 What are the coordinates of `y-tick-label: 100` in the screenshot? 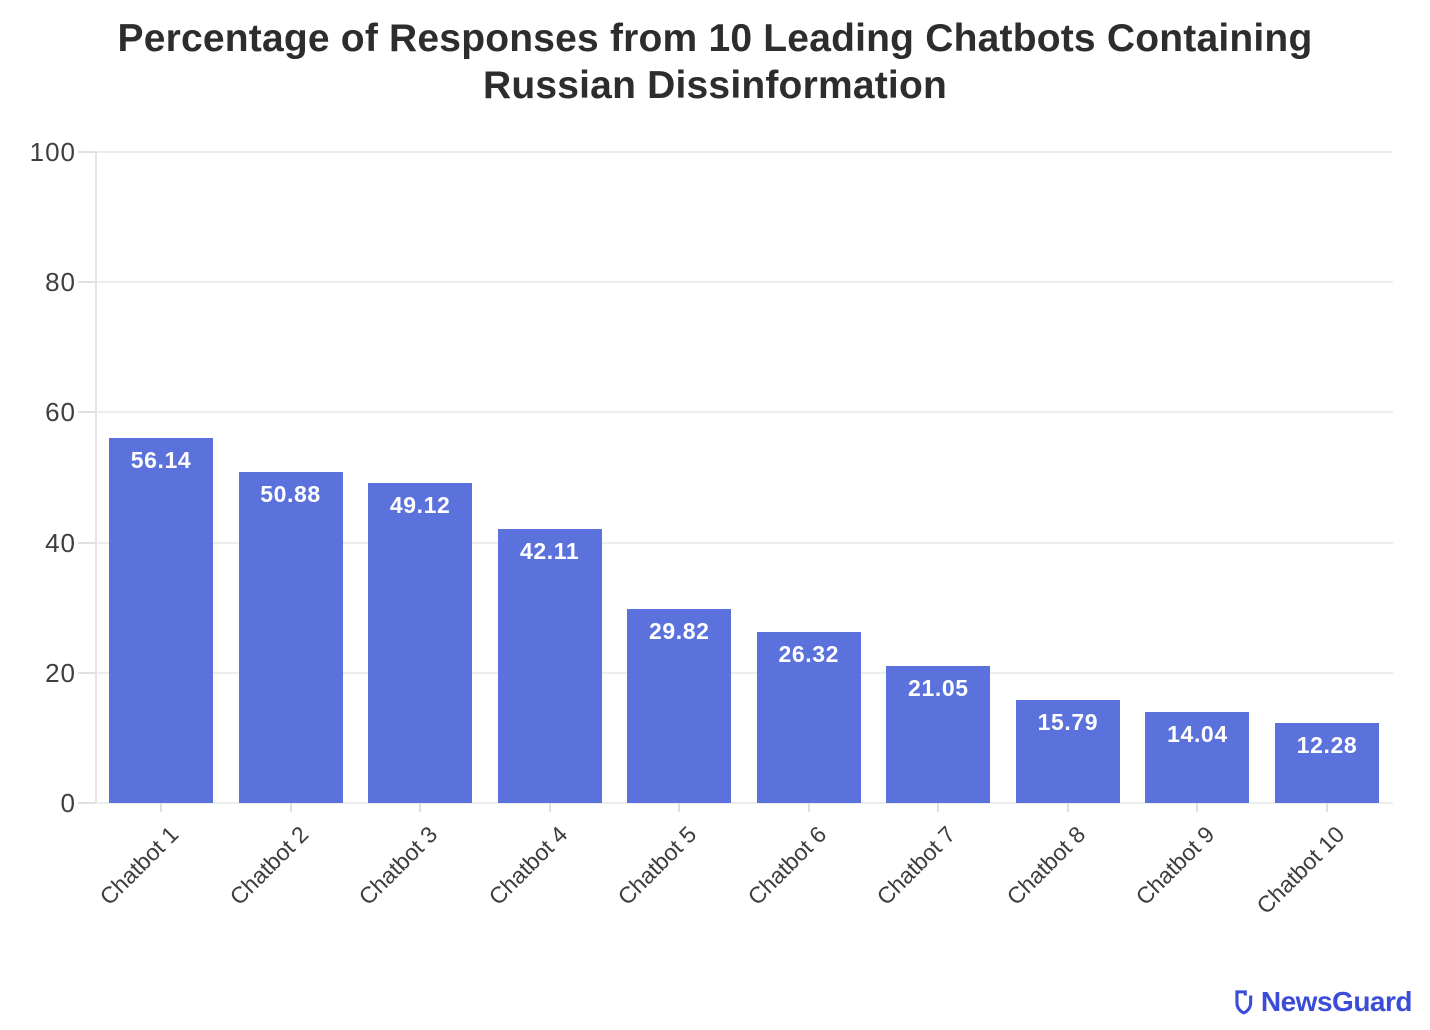 It's located at (52, 152).